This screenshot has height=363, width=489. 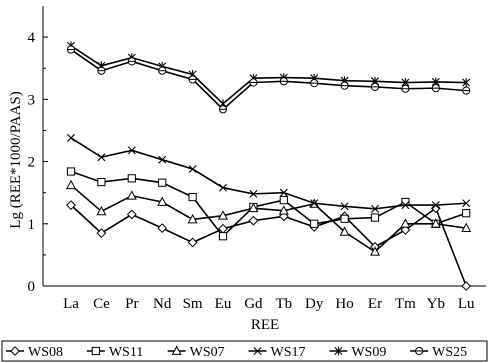 What do you see at coordinates (193, 304) in the screenshot?
I see `x-tick-label: Sm` at bounding box center [193, 304].